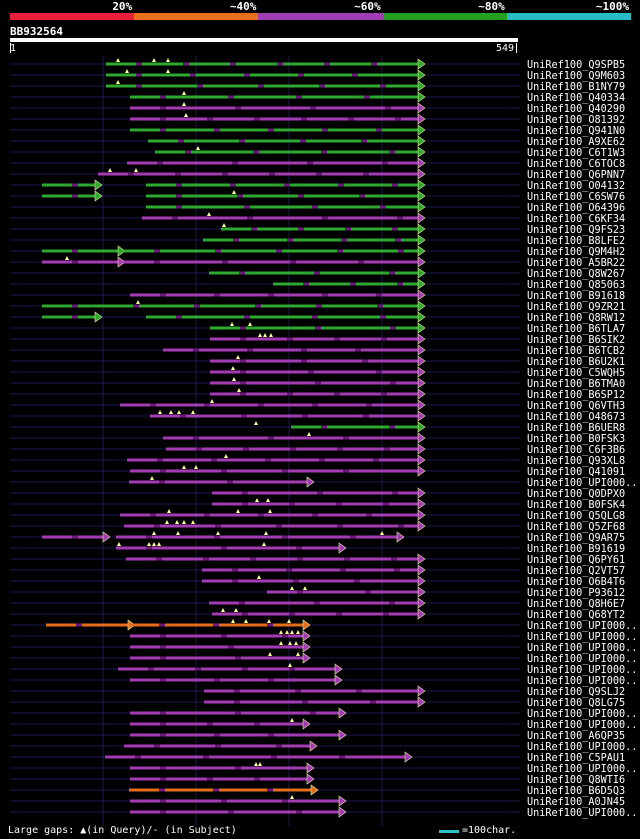 Image resolution: width=640 pixels, height=839 pixels. What do you see at coordinates (576, 208) in the screenshot?
I see `hit-label: UniRef100_O64396` at bounding box center [576, 208].